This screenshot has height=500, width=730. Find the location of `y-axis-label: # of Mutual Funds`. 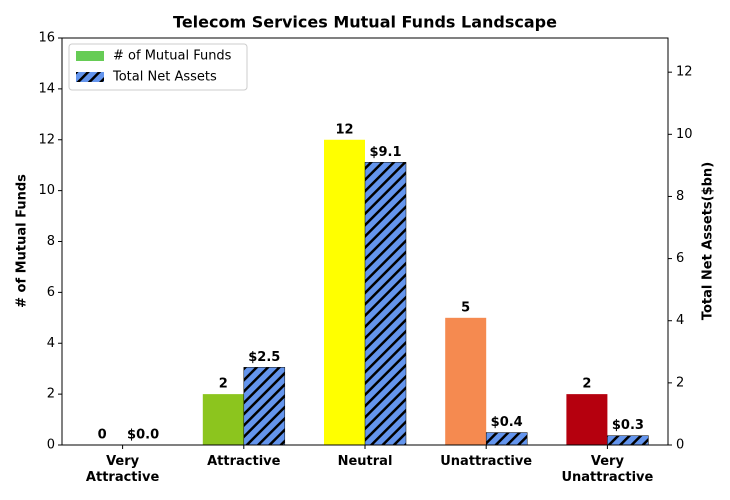

y-axis-label: # of Mutual Funds is located at coordinates (22, 241).